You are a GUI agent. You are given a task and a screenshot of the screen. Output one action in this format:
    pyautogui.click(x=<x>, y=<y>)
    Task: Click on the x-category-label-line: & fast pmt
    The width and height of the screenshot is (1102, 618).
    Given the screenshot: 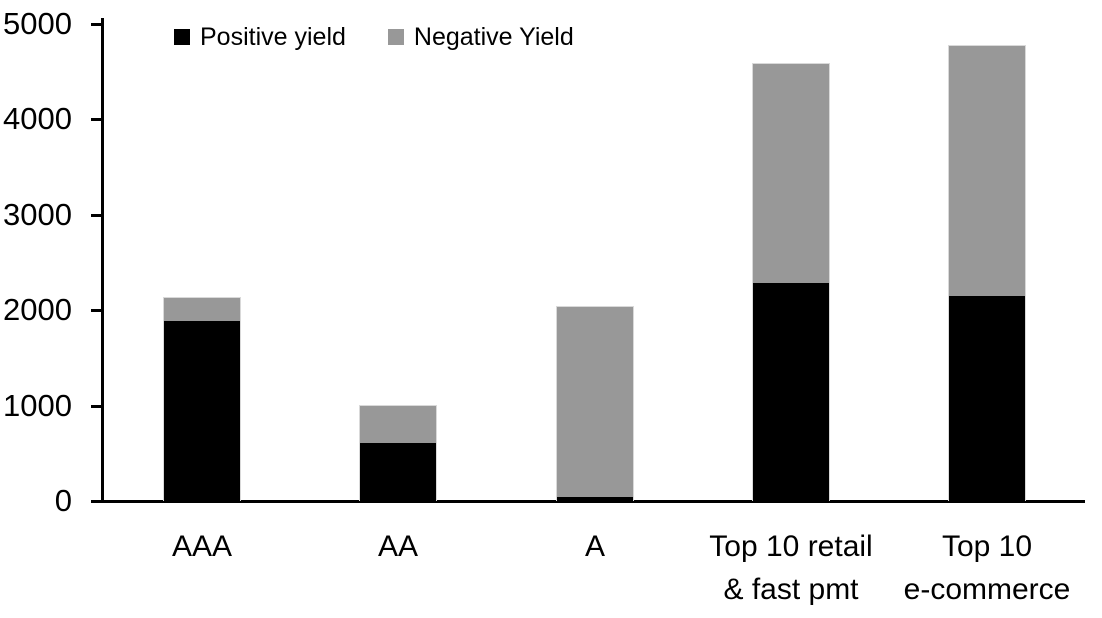 What is the action you would take?
    pyautogui.click(x=791, y=589)
    